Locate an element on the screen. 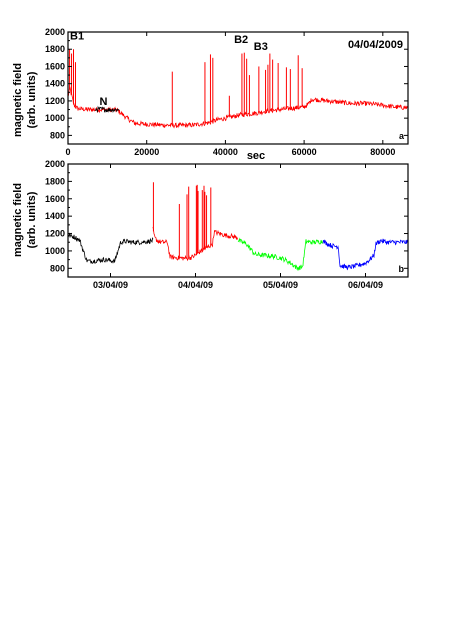 The width and height of the screenshot is (452, 640). panel-a-x-tick-label-4: 80000 is located at coordinates (382, 152).